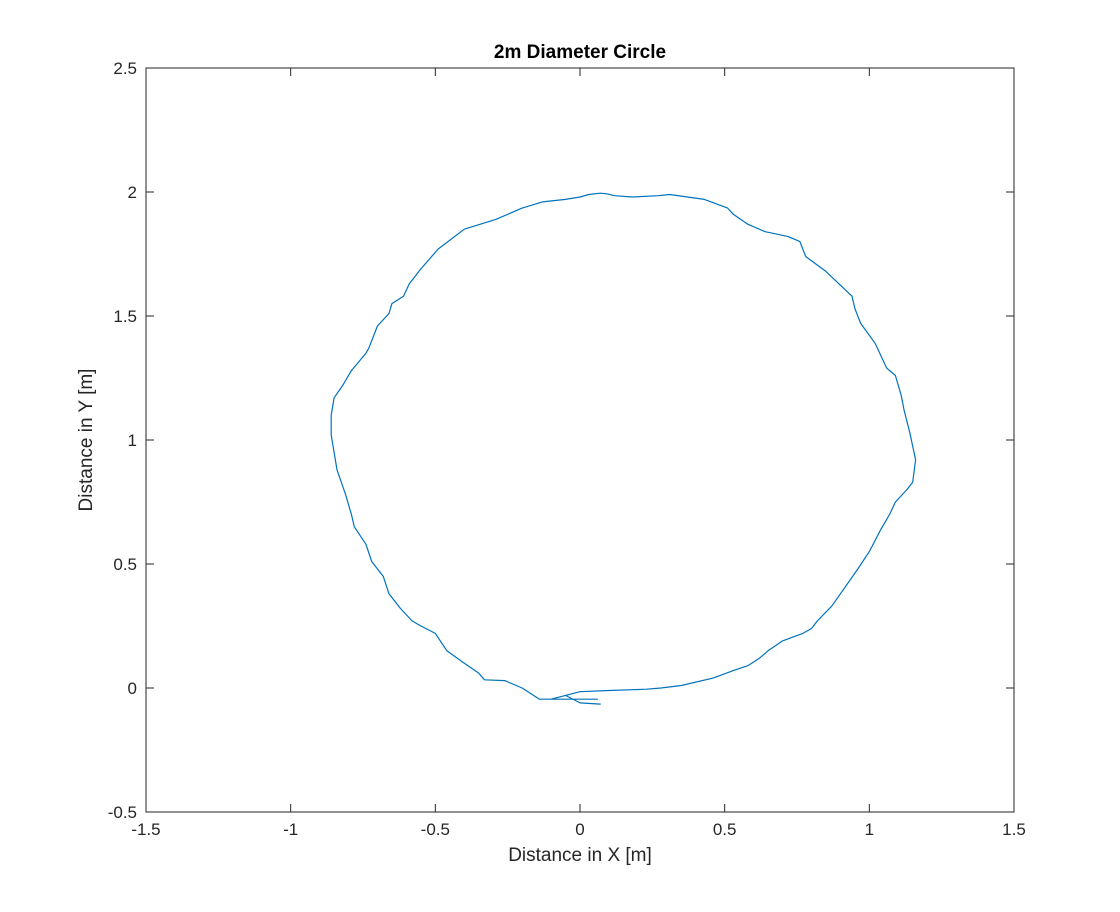 This screenshot has height=912, width=1120. What do you see at coordinates (290, 829) in the screenshot?
I see `x-tick-label: -1` at bounding box center [290, 829].